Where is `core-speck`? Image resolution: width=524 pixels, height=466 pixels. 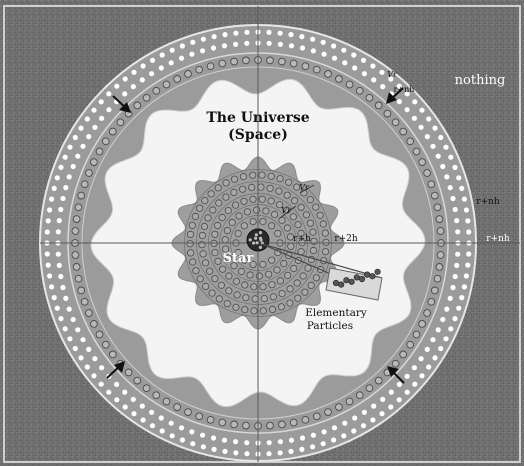
core-speck is located at coordinates (257, 243).